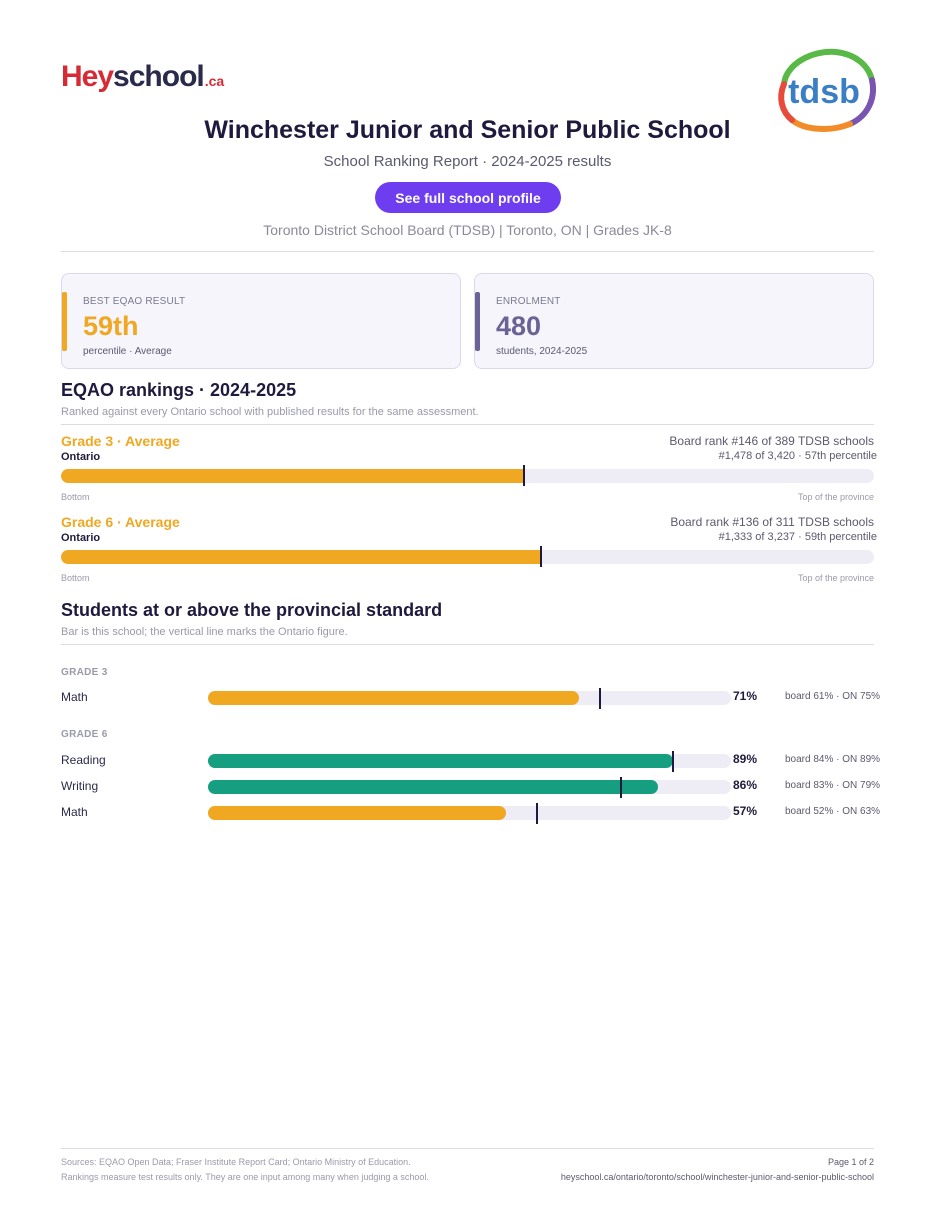 The width and height of the screenshot is (935, 1210). I want to click on school-percent: 89%, so click(745, 759).